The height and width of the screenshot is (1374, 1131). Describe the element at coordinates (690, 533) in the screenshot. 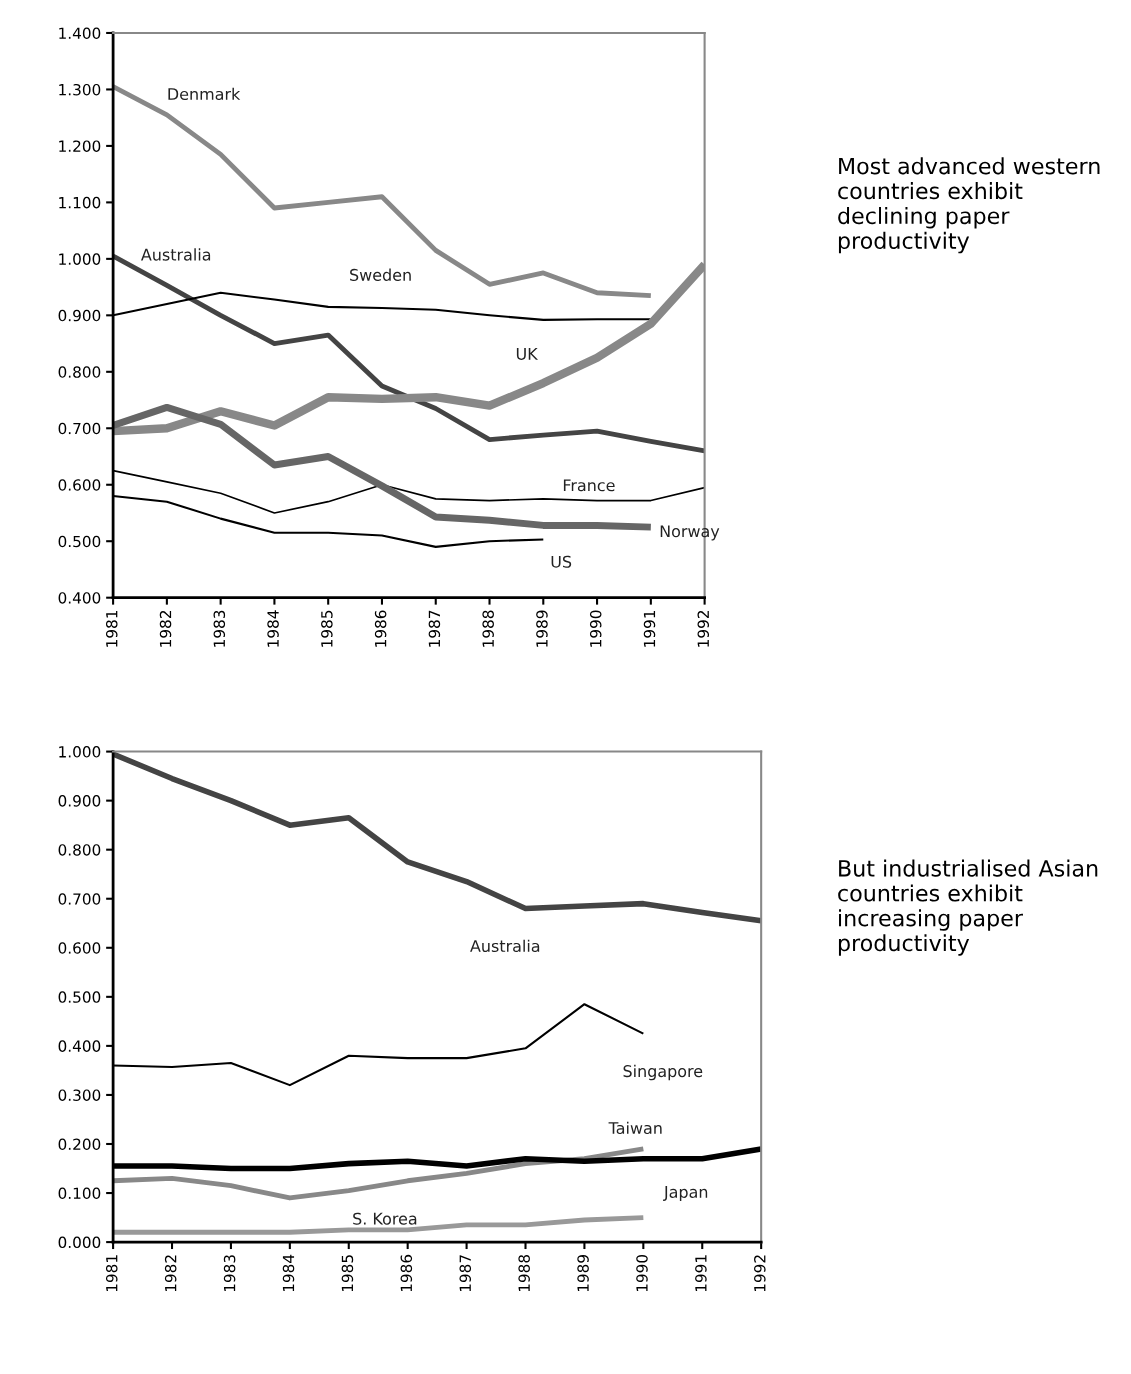

I see `series-label: Norway` at that location.